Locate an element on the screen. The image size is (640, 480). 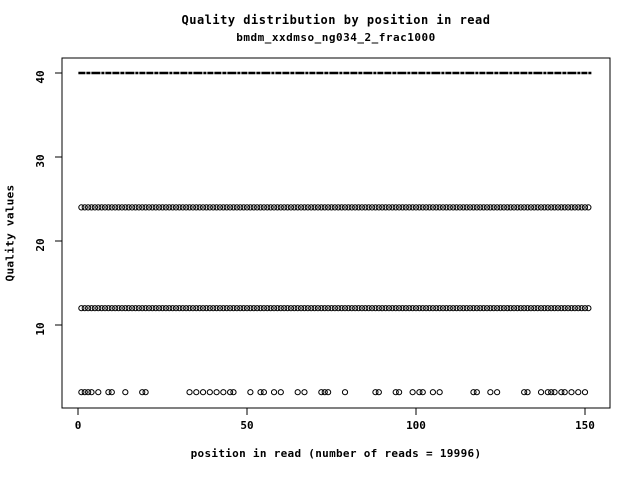
y-axis-label: Quality values is located at coordinates (10, 233).